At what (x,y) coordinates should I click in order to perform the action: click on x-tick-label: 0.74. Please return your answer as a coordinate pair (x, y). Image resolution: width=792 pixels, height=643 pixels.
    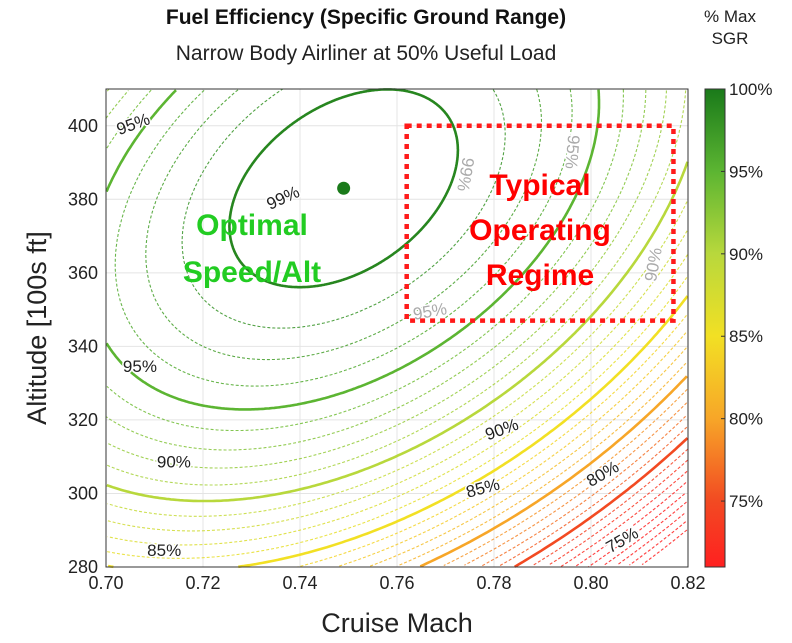
    Looking at the image, I should click on (299, 583).